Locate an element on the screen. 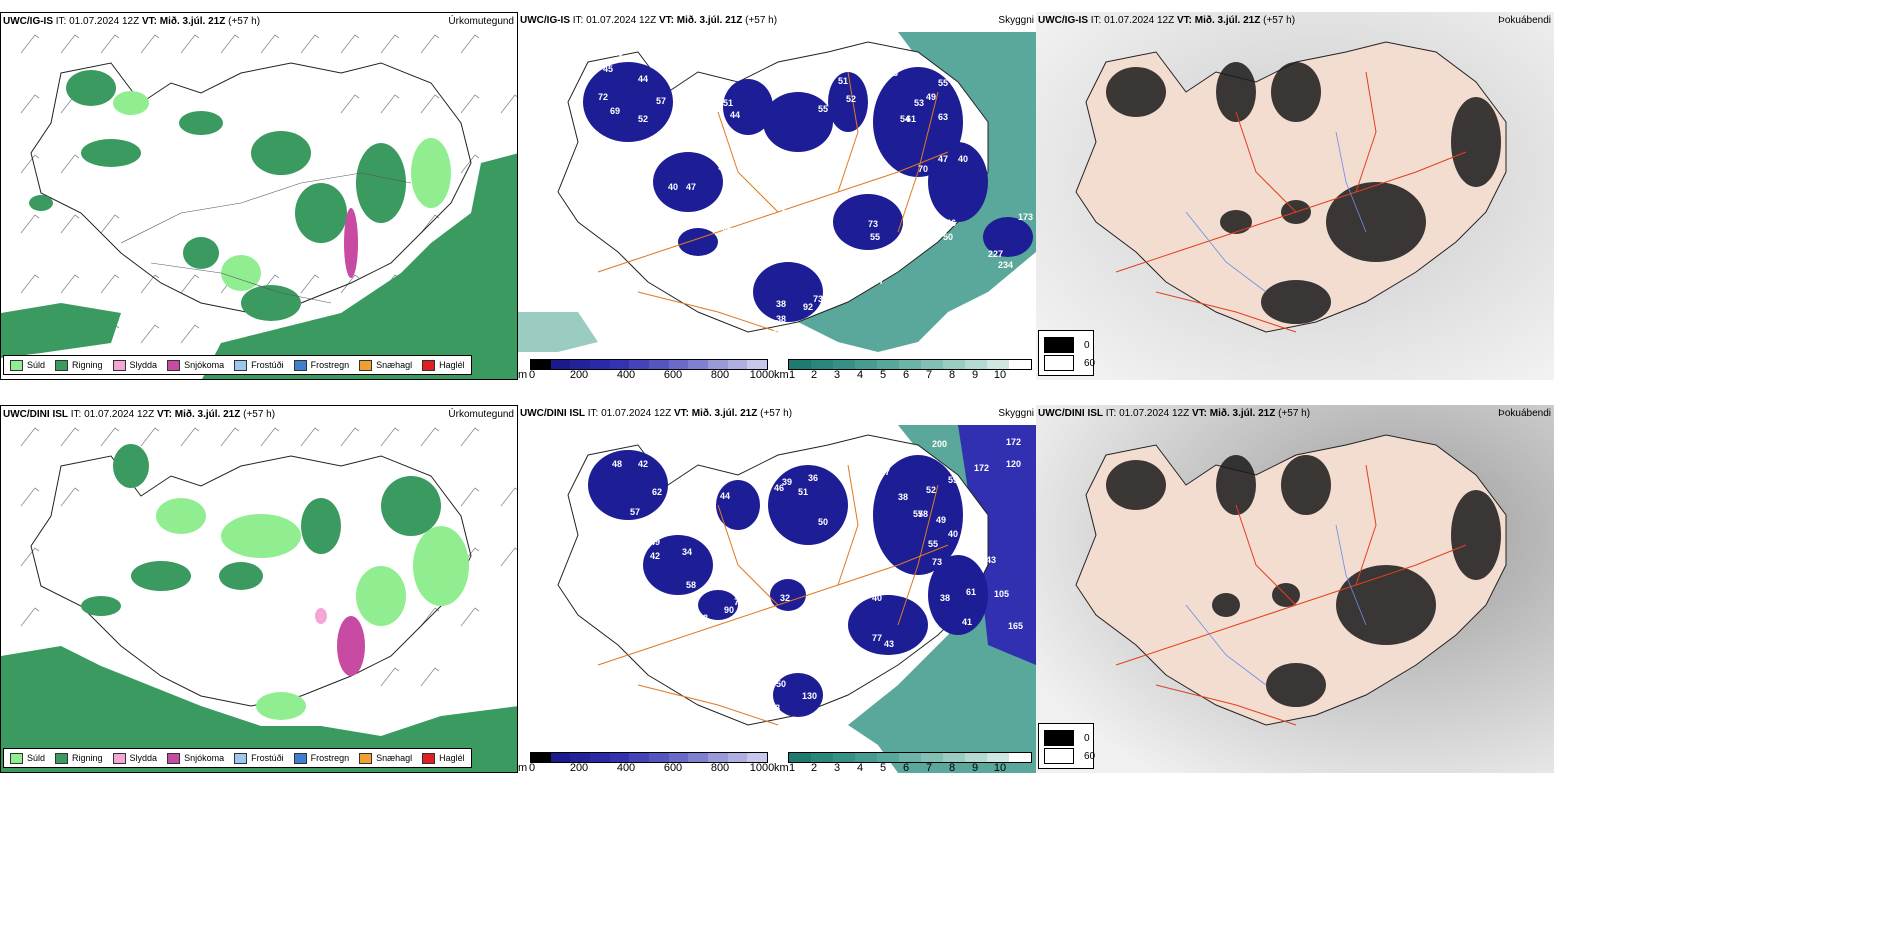  cloud-base-top-label: 5 is located at coordinates (865, 179).